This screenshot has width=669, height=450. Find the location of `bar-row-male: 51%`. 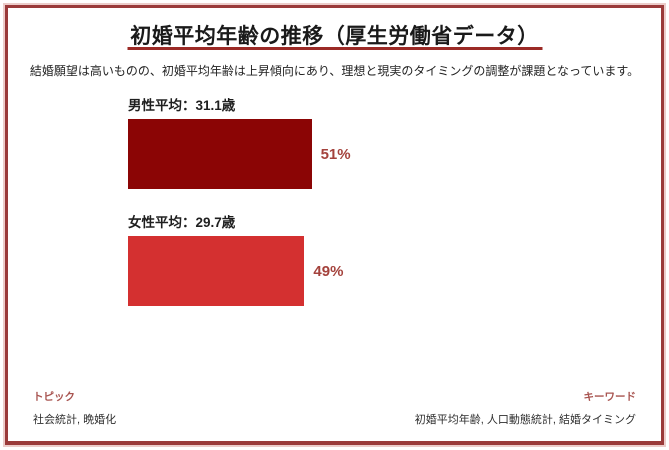

bar-row-male: 51% is located at coordinates (239, 154).